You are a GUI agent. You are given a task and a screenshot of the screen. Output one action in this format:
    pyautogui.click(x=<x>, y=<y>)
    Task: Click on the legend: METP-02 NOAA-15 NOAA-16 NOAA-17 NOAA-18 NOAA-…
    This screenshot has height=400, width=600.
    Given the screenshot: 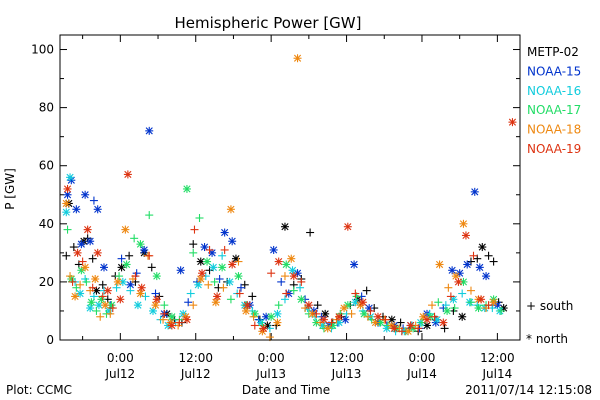 What is the action you would take?
    pyautogui.click(x=554, y=100)
    